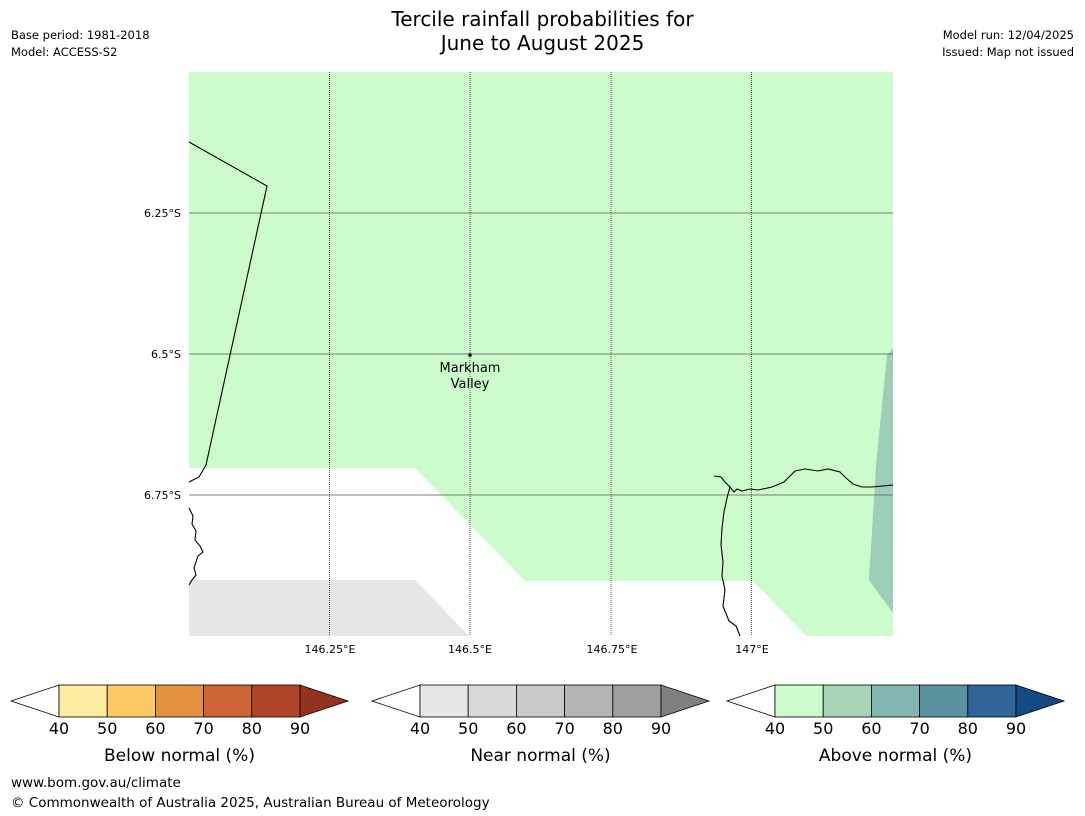 This screenshot has width=1085, height=816. What do you see at coordinates (470, 384) in the screenshot?
I see `place-label-line-2: Valley` at bounding box center [470, 384].